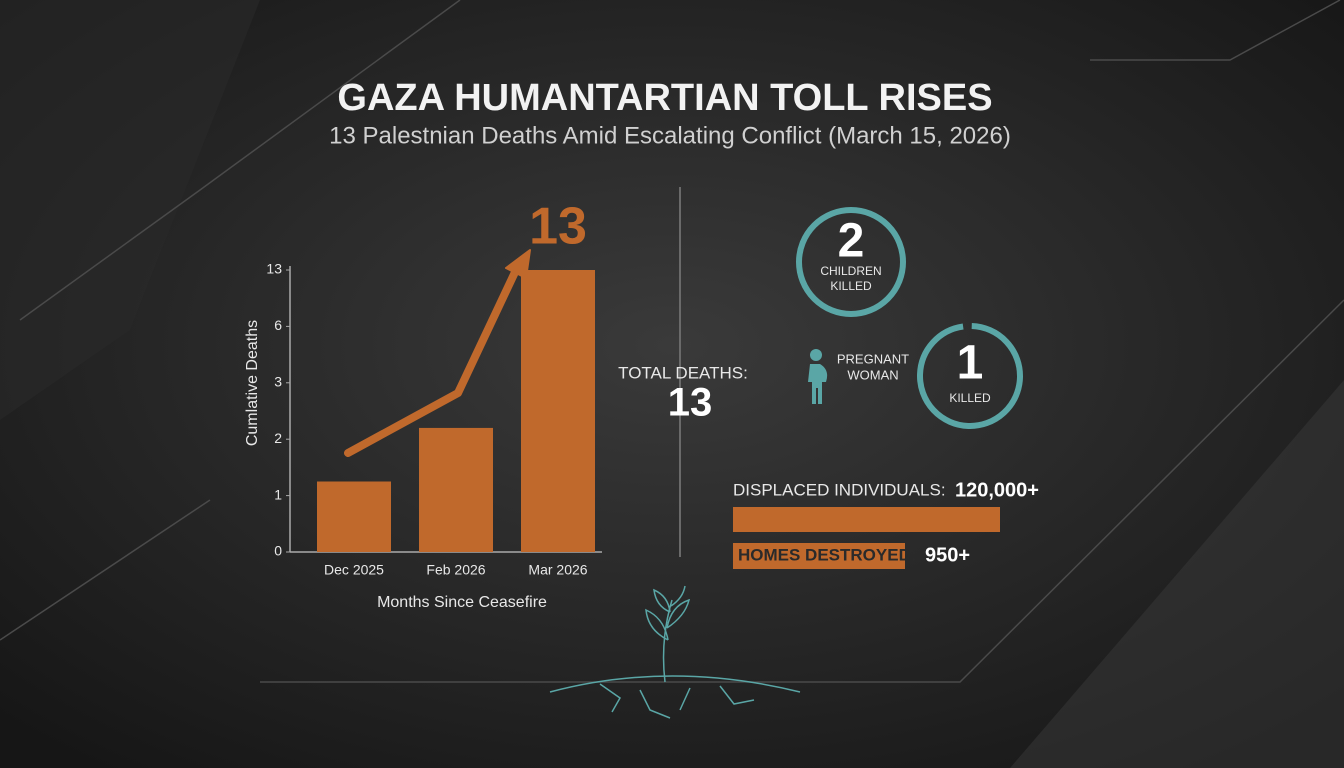  I want to click on homes-value: 950+, so click(947, 555).